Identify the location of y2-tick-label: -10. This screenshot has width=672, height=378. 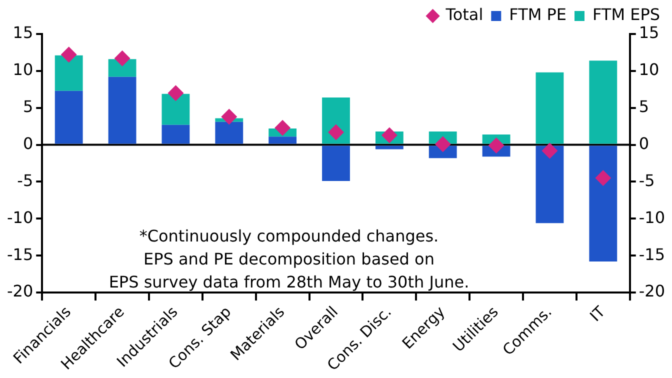
(652, 217).